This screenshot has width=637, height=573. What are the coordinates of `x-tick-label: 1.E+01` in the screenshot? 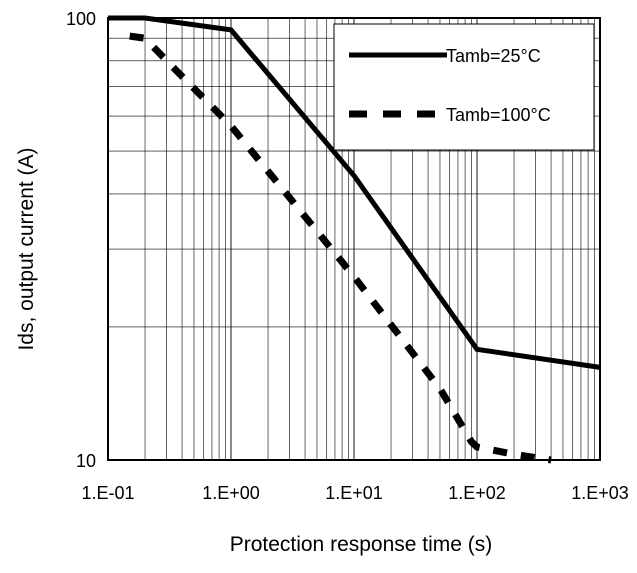 It's located at (354, 493).